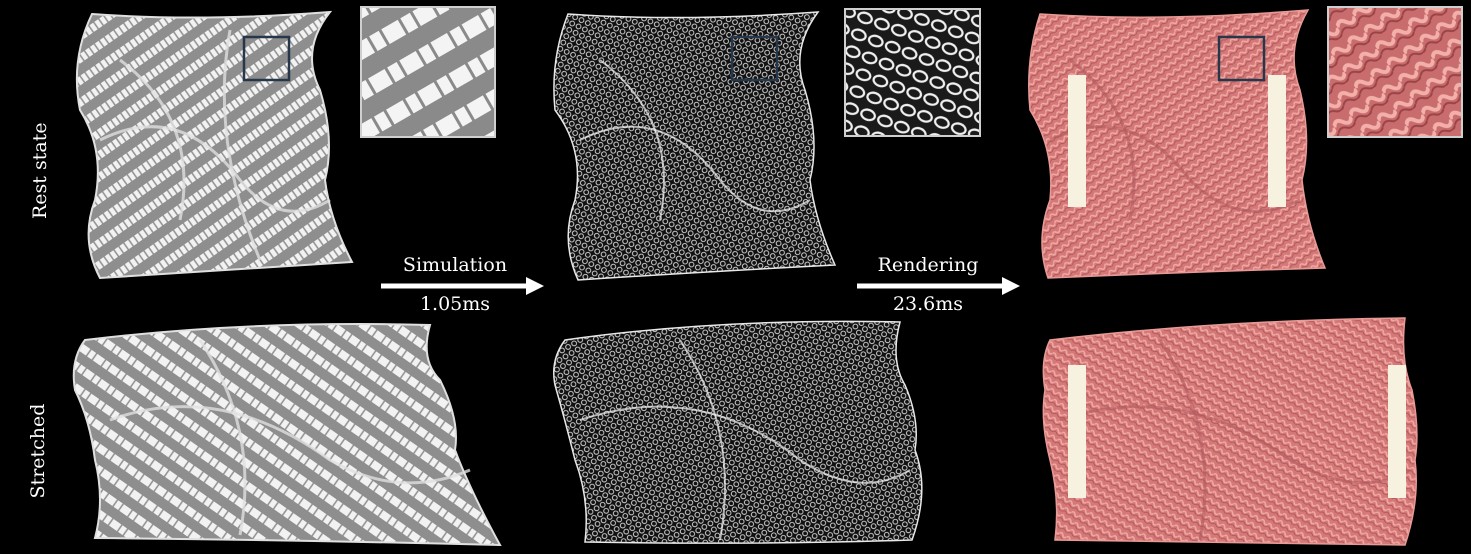 This screenshot has width=1471, height=554. What do you see at coordinates (1077, 141) in the screenshot?
I see `clamp-bar-left` at bounding box center [1077, 141].